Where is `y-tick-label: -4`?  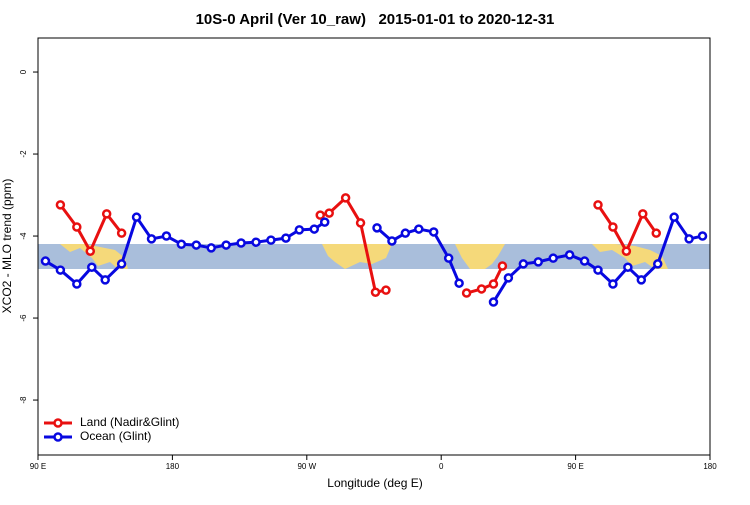
y-tick-label: -4 is located at coordinates (23, 236).